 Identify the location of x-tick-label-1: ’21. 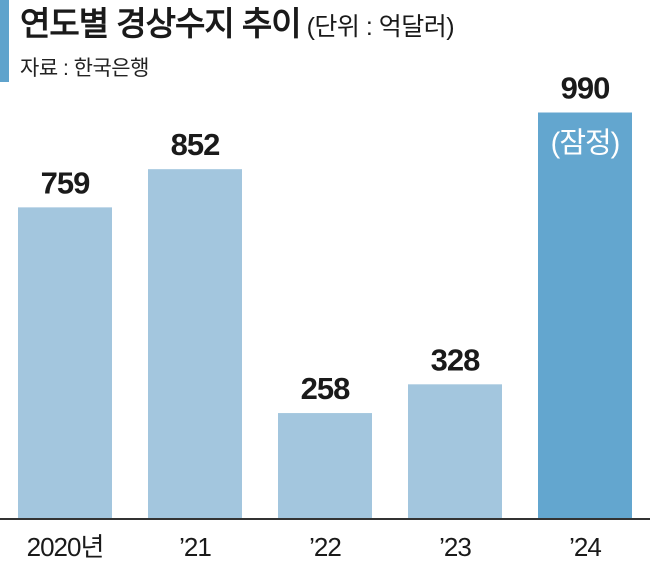
(195, 547).